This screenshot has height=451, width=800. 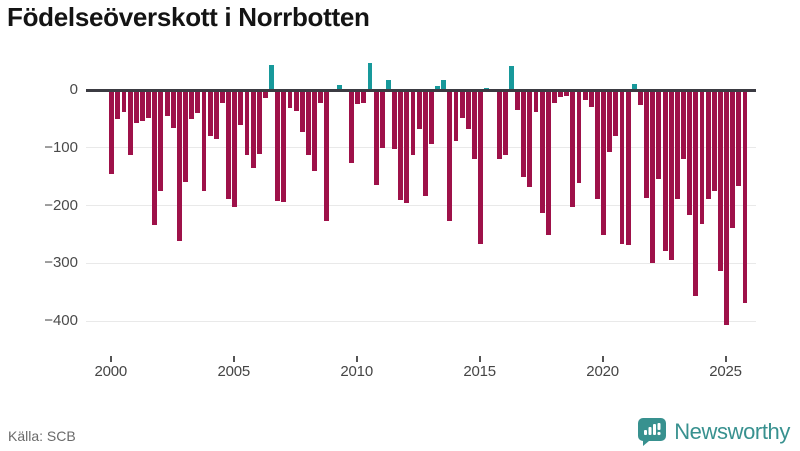 I want to click on x-axis-label: 2025, so click(x=725, y=371).